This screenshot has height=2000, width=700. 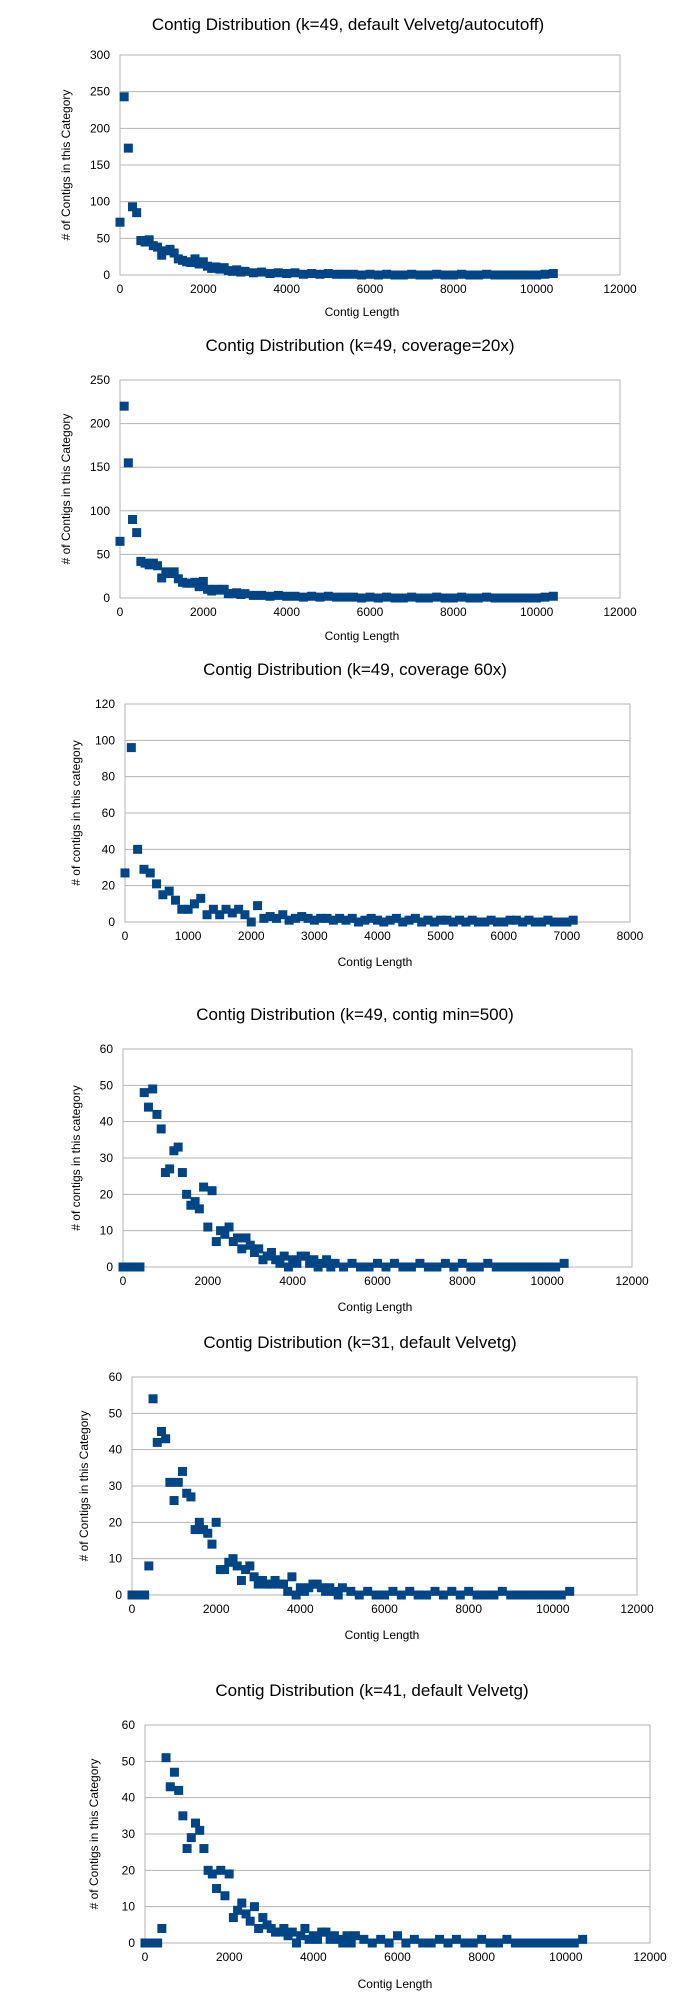 What do you see at coordinates (382, 1635) in the screenshot?
I see `x-axis-title: Contig Length` at bounding box center [382, 1635].